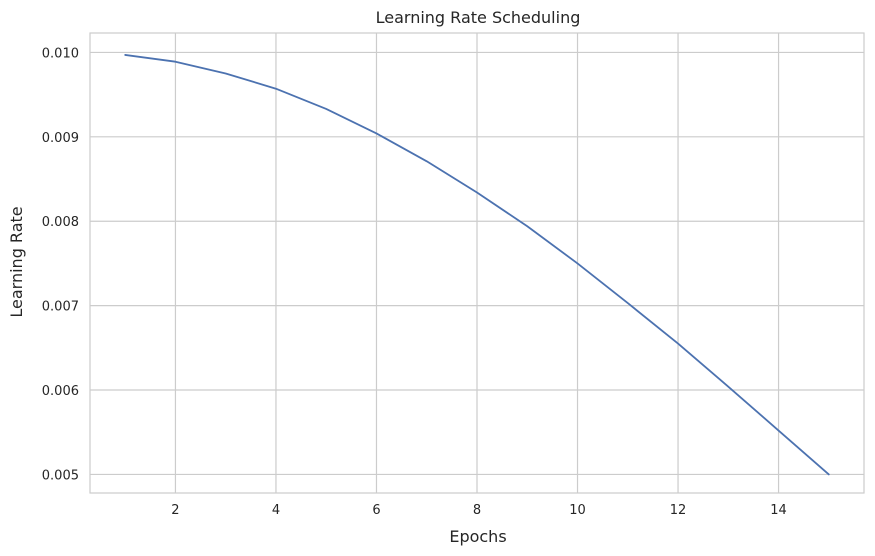 The width and height of the screenshot is (875, 556). I want to click on y-tick-label: 0.008, so click(60, 222).